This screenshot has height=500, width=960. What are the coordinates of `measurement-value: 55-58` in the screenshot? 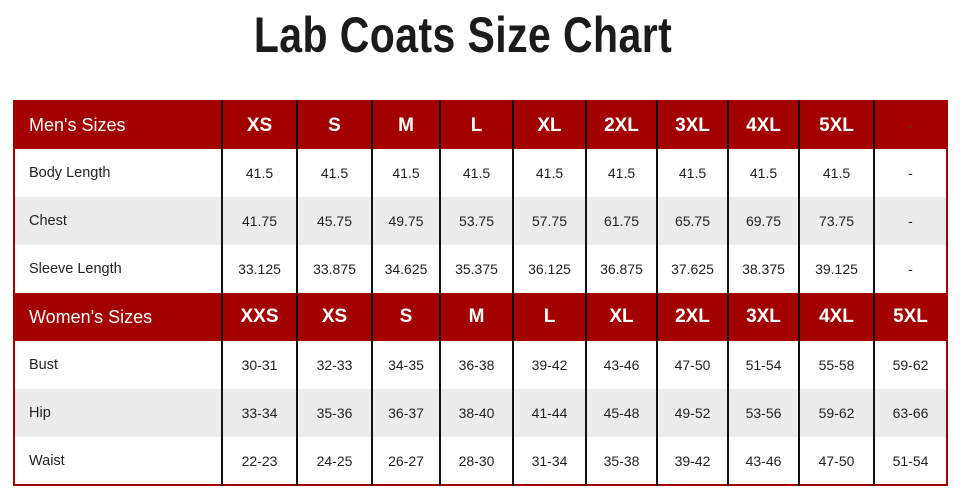 It's located at (836, 365).